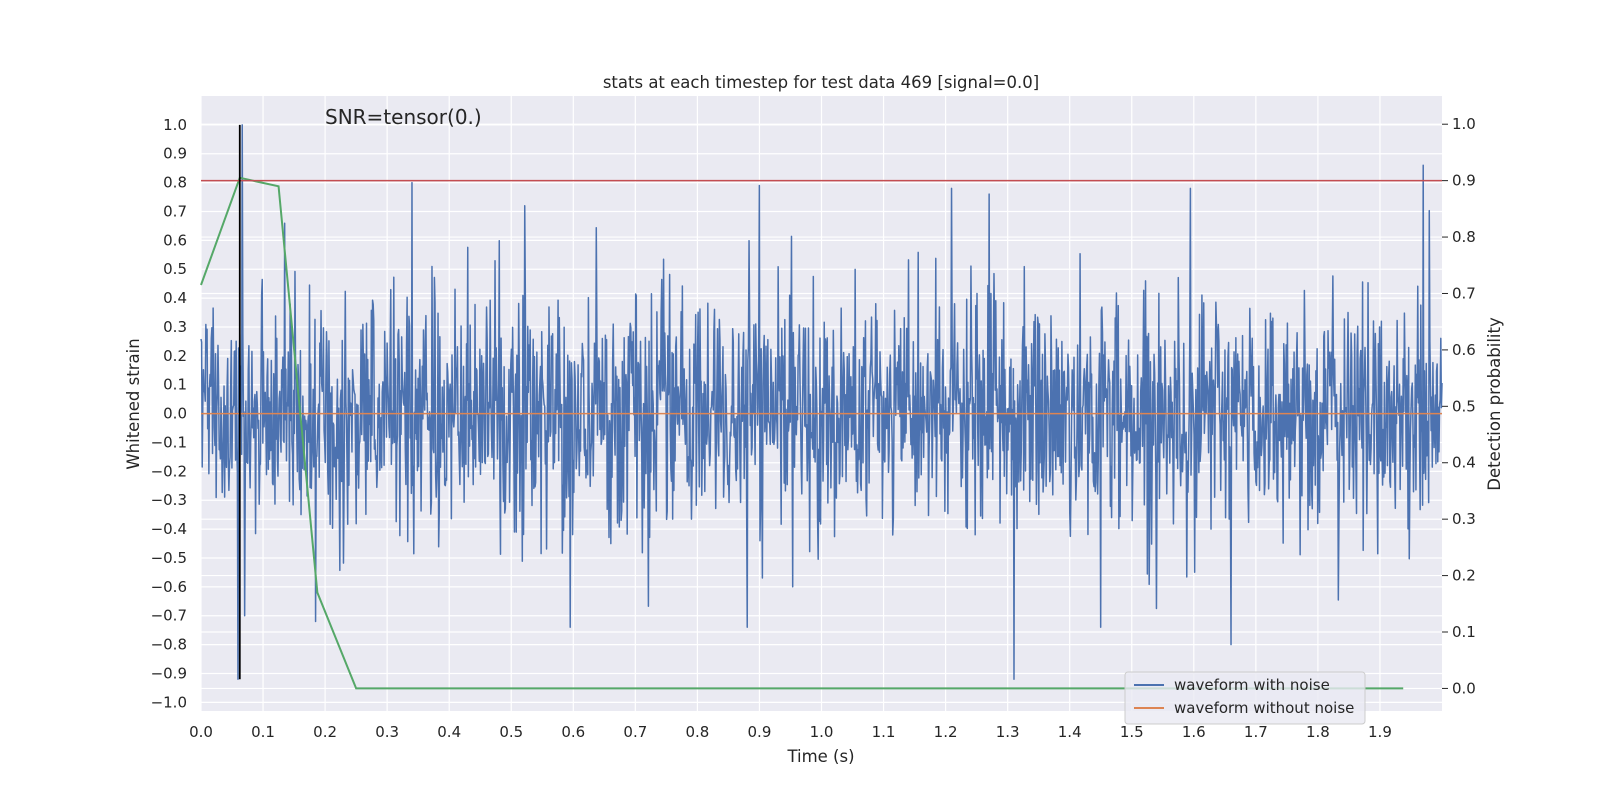 This screenshot has width=1600, height=800. I want to click on x-tick-label: 0.3, so click(387, 732).